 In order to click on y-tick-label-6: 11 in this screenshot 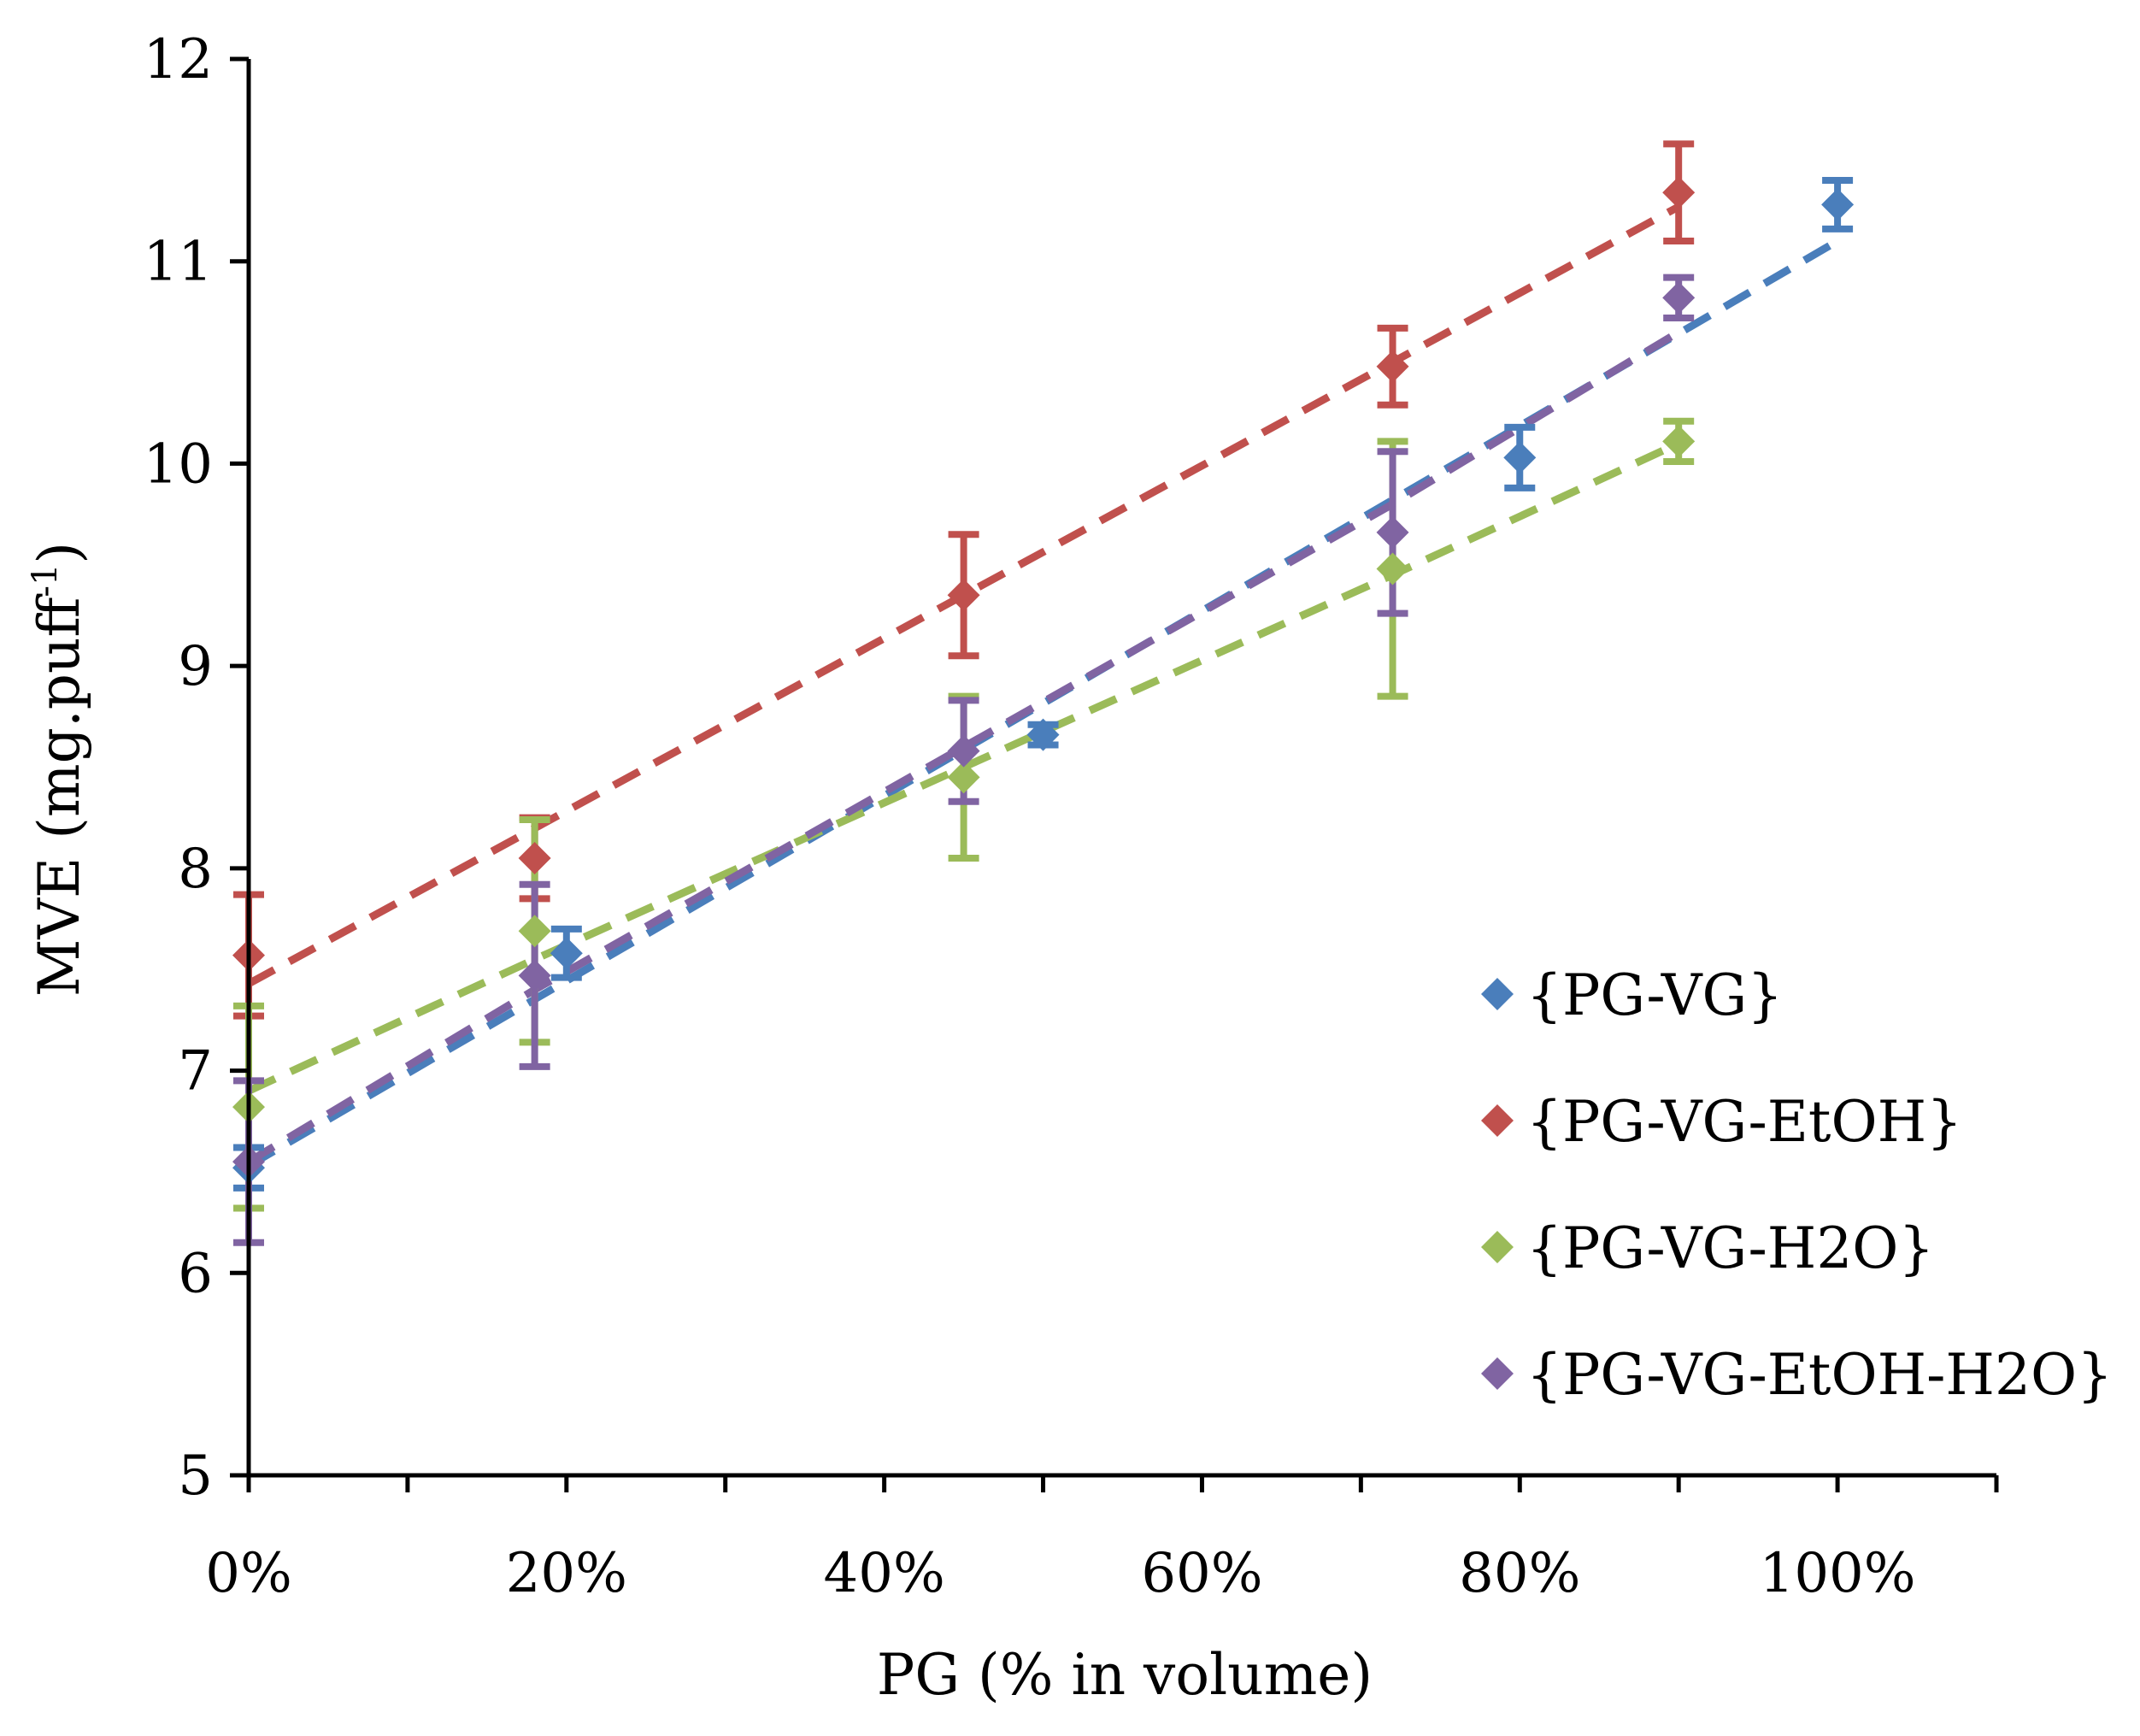, I will do `click(179, 262)`.